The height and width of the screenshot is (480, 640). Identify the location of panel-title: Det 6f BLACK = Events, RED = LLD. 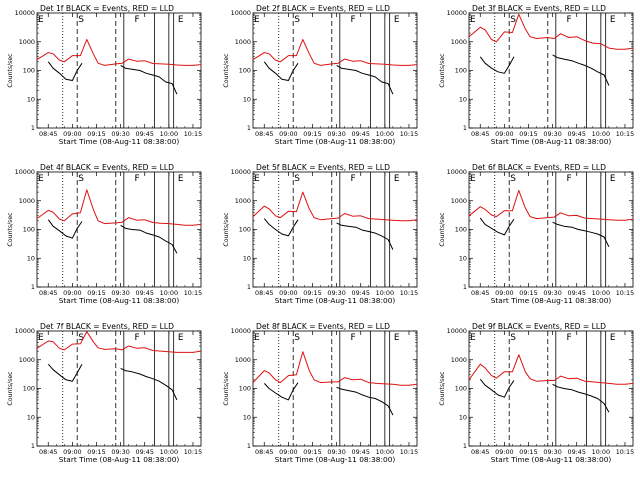
(539, 167).